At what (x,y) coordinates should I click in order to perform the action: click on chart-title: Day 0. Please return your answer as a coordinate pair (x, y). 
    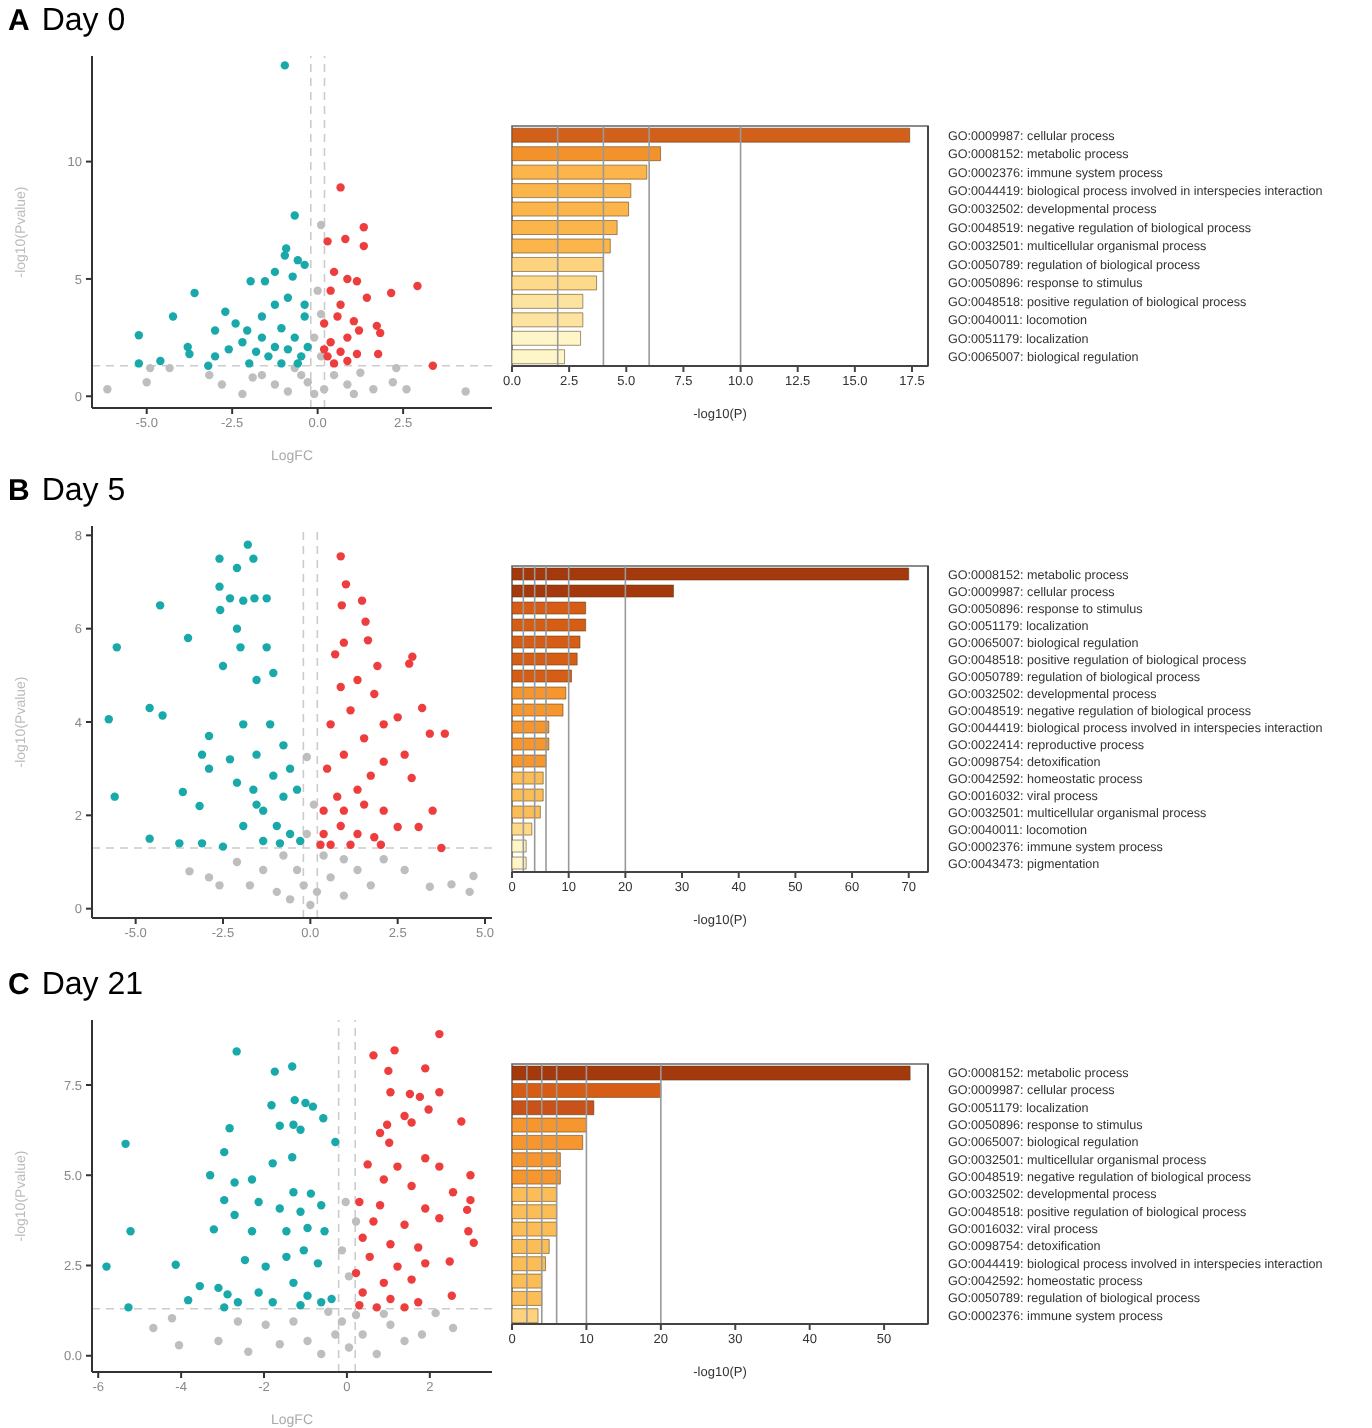
    Looking at the image, I should click on (83, 21).